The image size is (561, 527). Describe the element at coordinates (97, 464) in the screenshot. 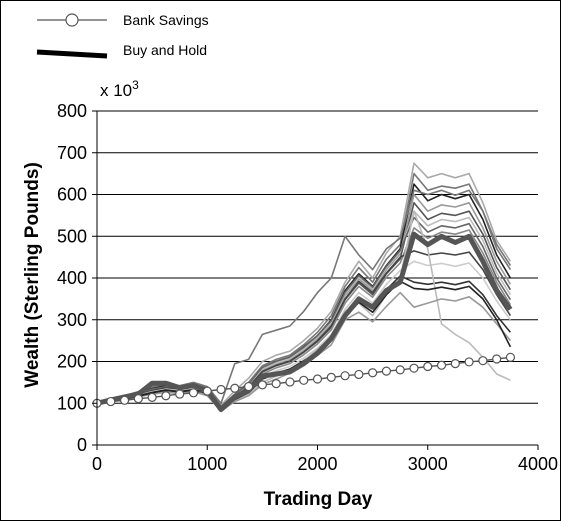

I see `x-tick-label: 0` at that location.